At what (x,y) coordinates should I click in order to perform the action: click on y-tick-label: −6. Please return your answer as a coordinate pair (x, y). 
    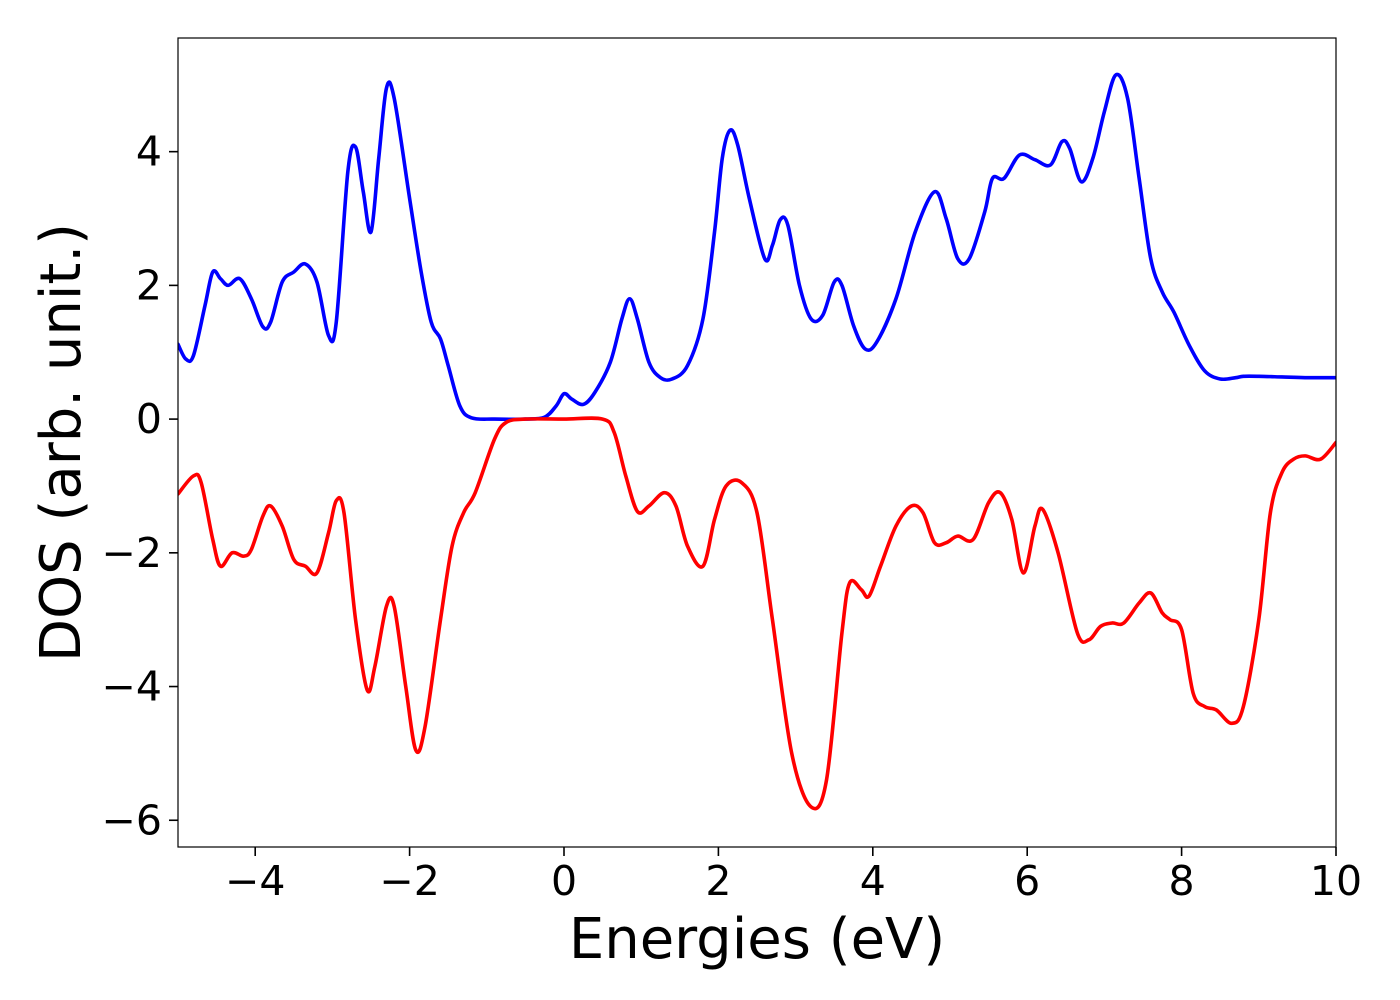
    Looking at the image, I should click on (132, 820).